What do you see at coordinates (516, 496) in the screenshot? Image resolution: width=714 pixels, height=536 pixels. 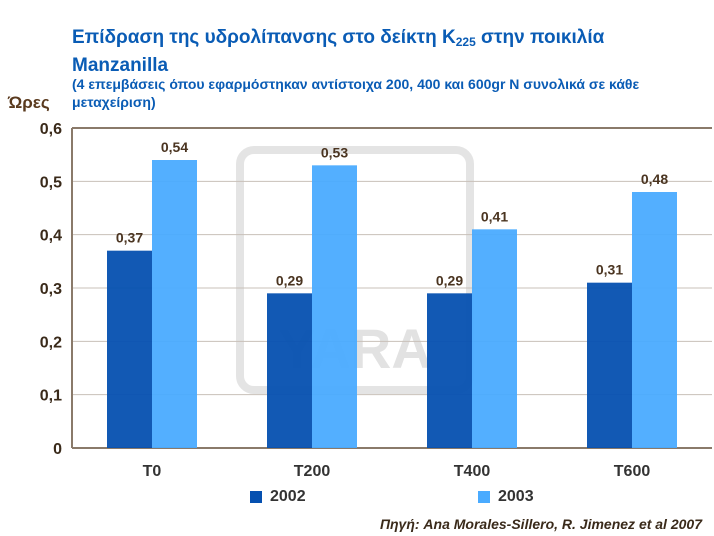 I see `legend-label: 2003` at bounding box center [516, 496].